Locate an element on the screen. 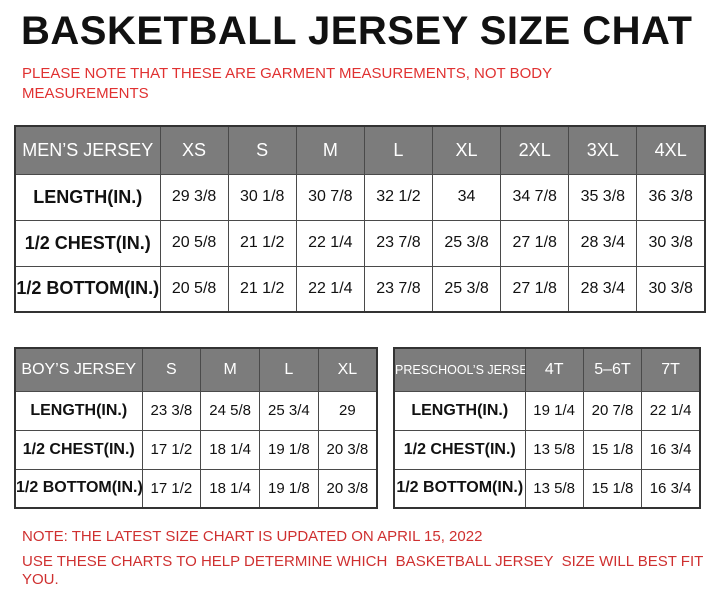  preschool-size-header-7t: 7T is located at coordinates (671, 369).